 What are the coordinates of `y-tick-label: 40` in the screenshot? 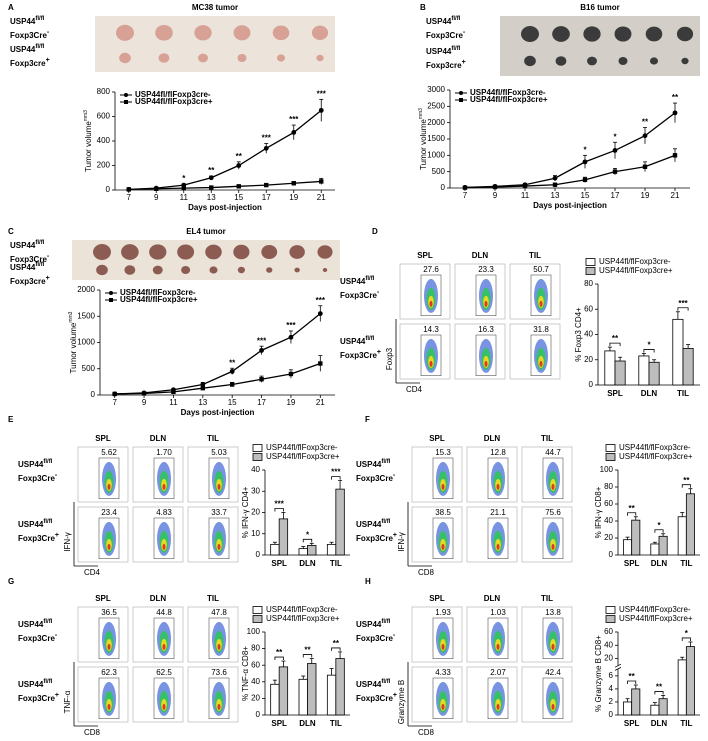 It's located at (588, 334).